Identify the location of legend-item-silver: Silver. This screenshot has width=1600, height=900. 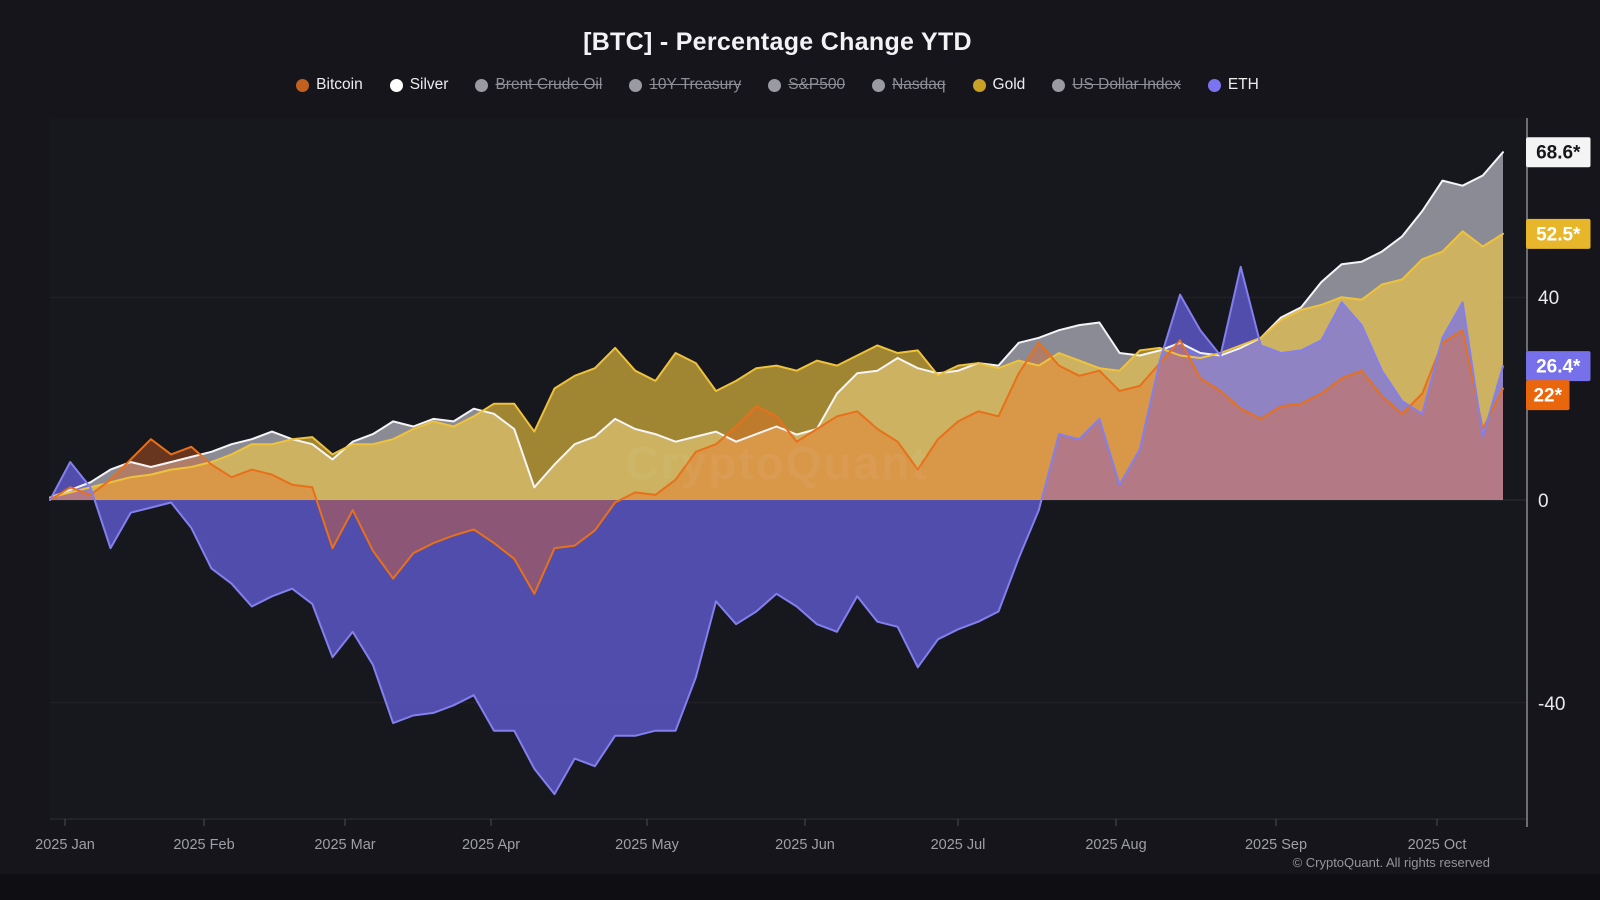
(419, 85).